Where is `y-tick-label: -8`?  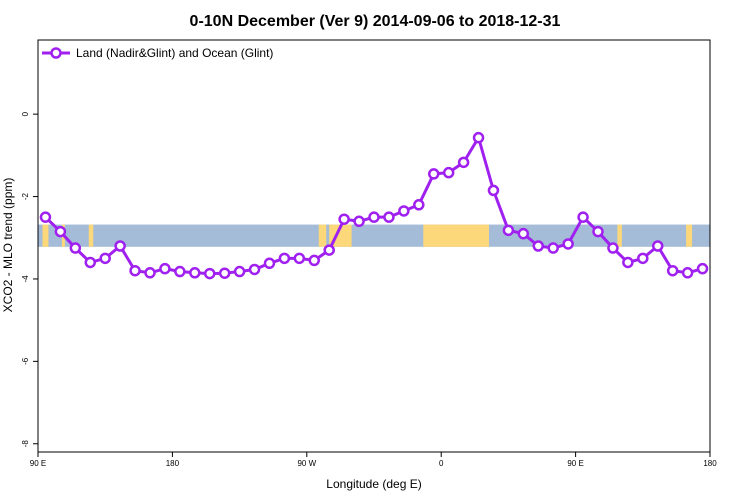 y-tick-label: -8 is located at coordinates (25, 444).